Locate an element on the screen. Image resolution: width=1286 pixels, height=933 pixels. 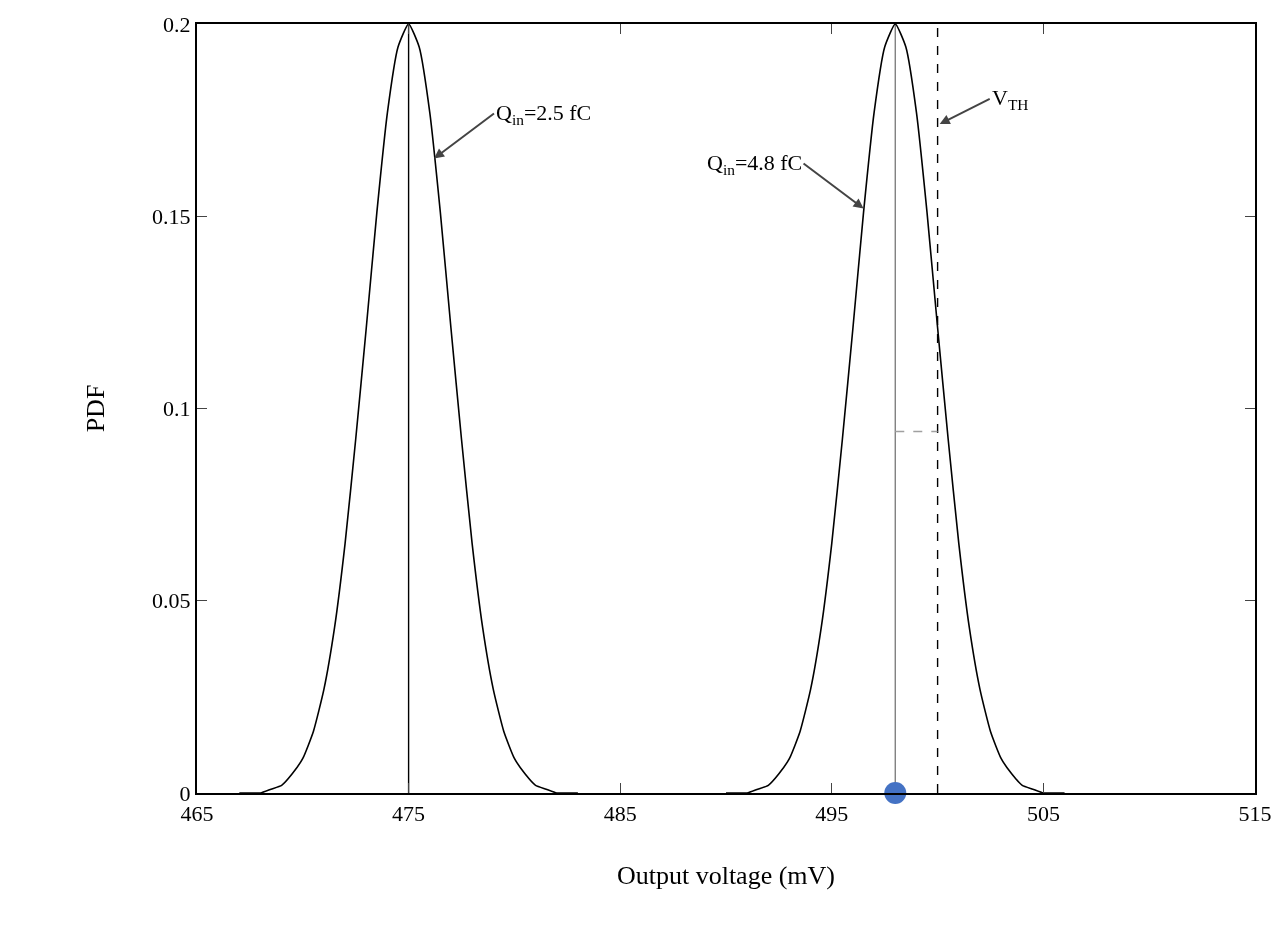
annotation: Q$_{in}$=4.8 fC is located at coordinates (755, 164).